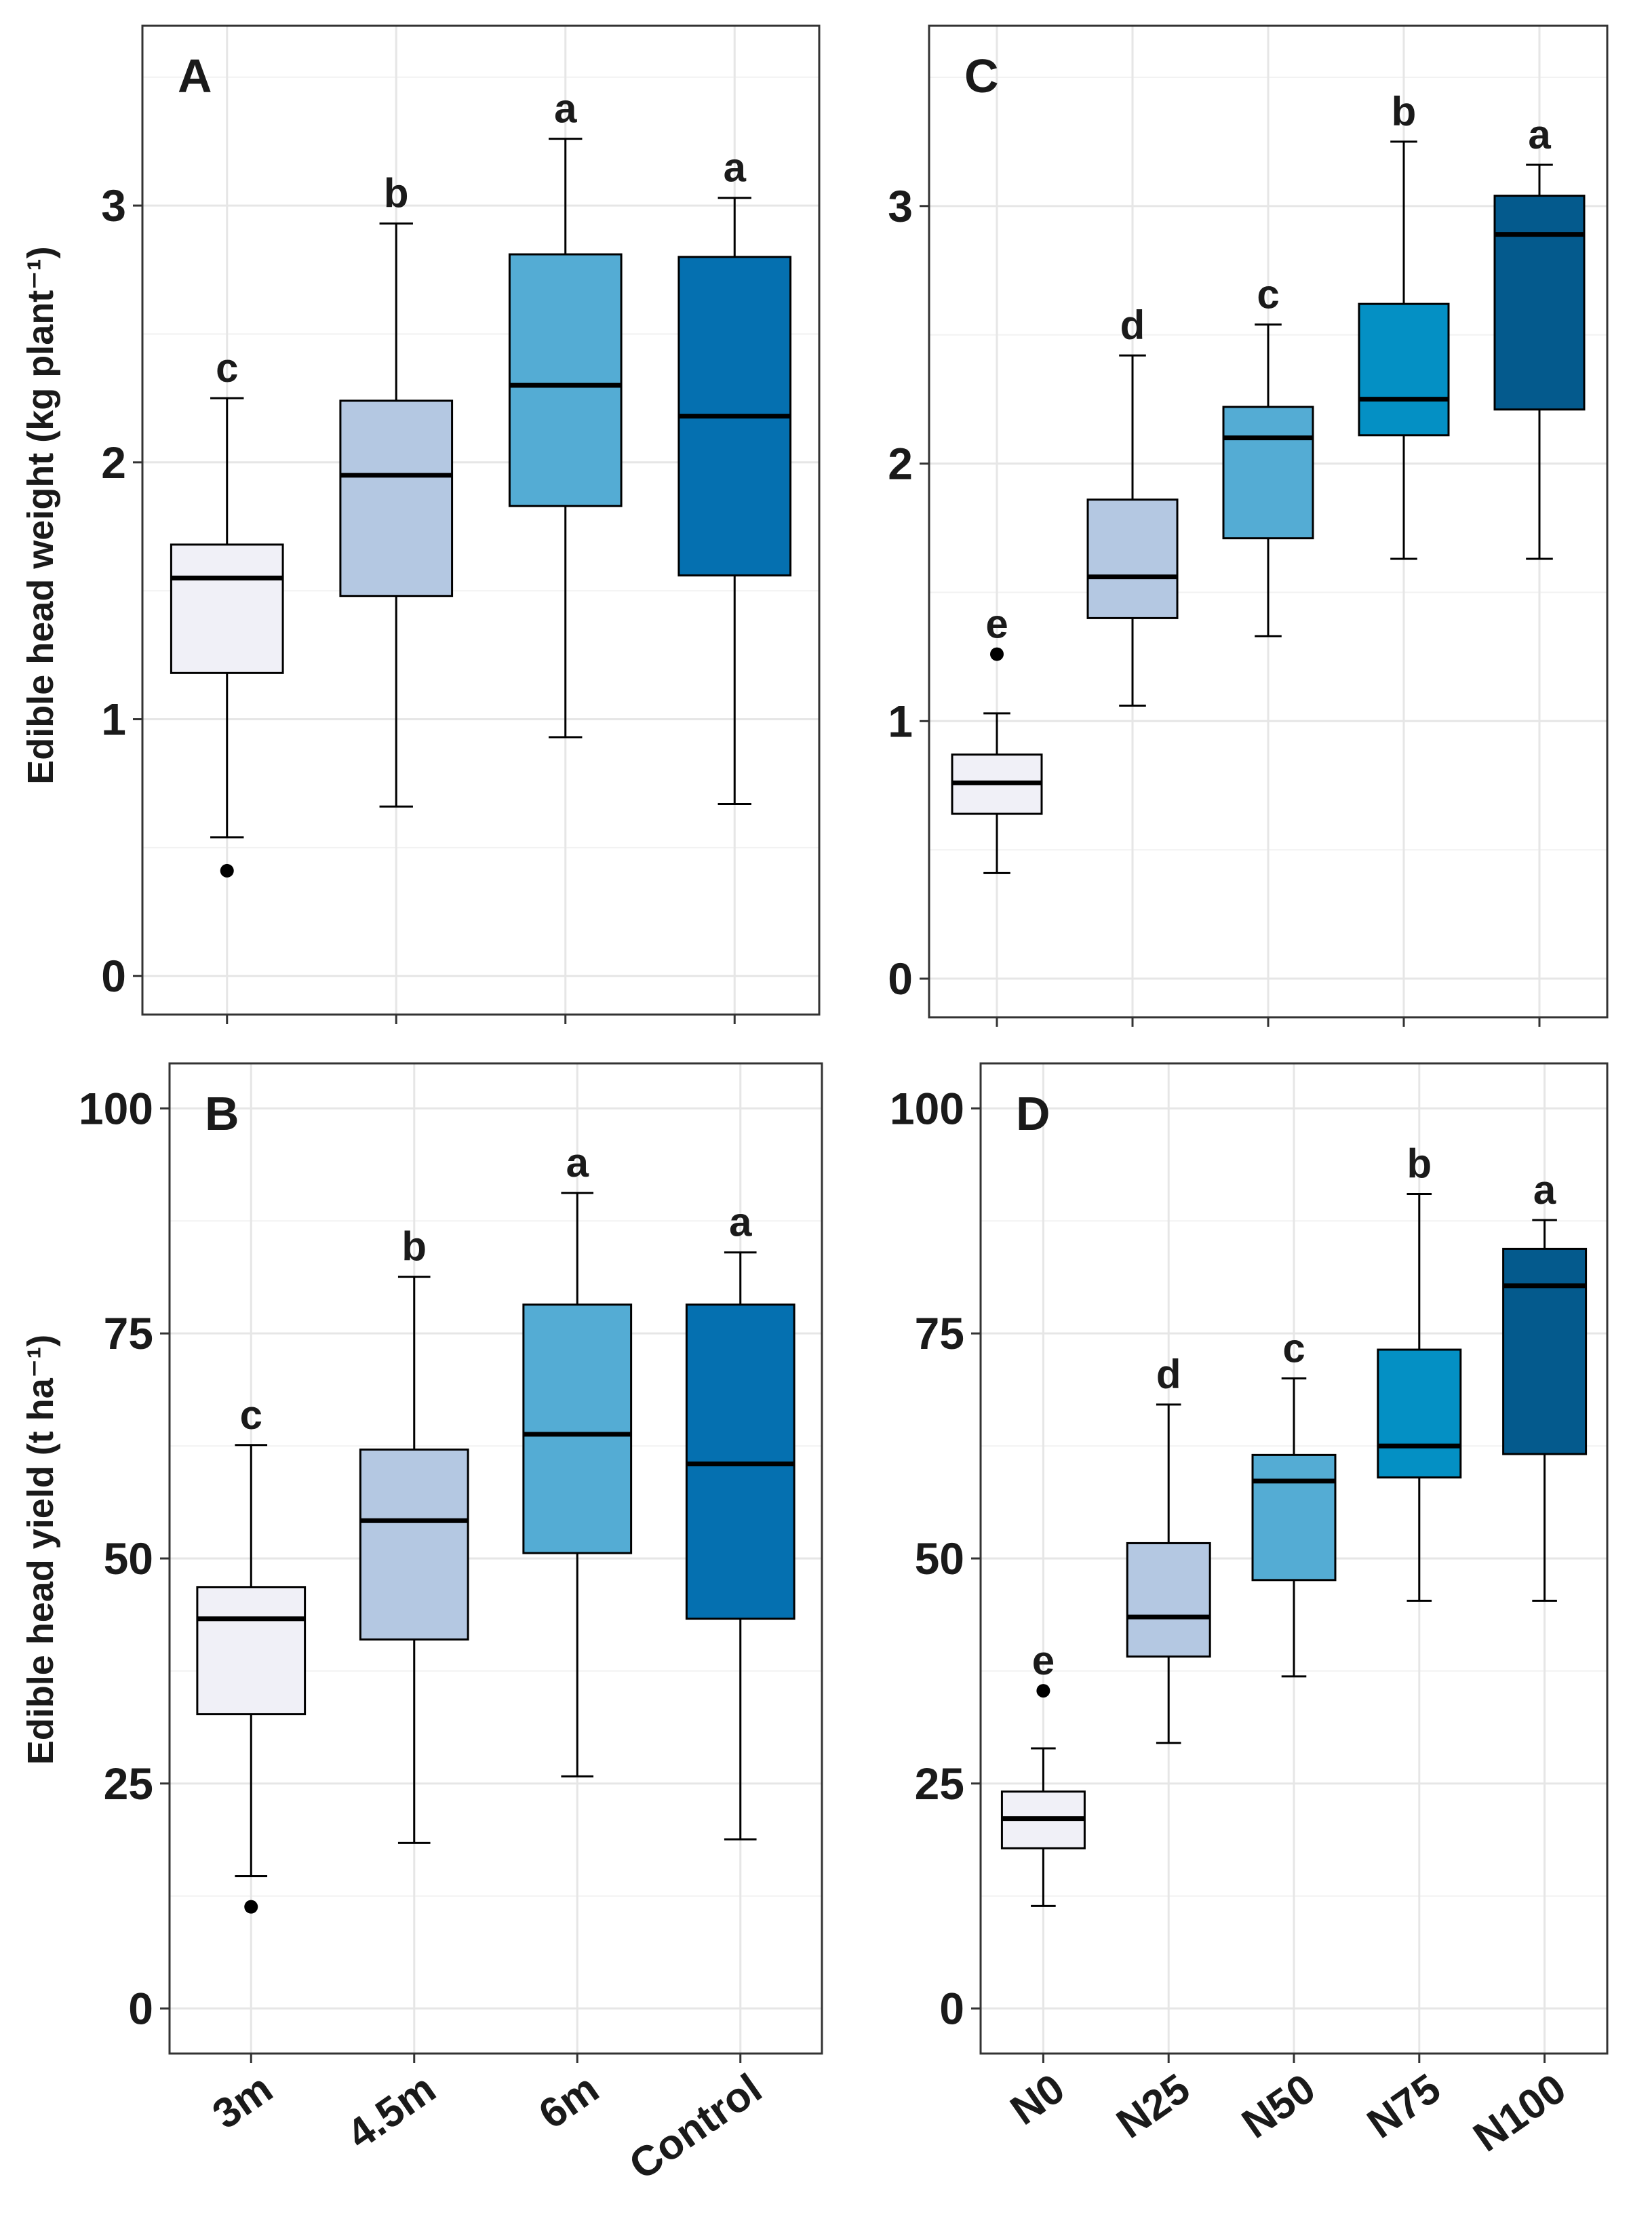 The height and width of the screenshot is (2238, 1652). Describe the element at coordinates (1033, 1113) in the screenshot. I see `panel-tag: D` at that location.